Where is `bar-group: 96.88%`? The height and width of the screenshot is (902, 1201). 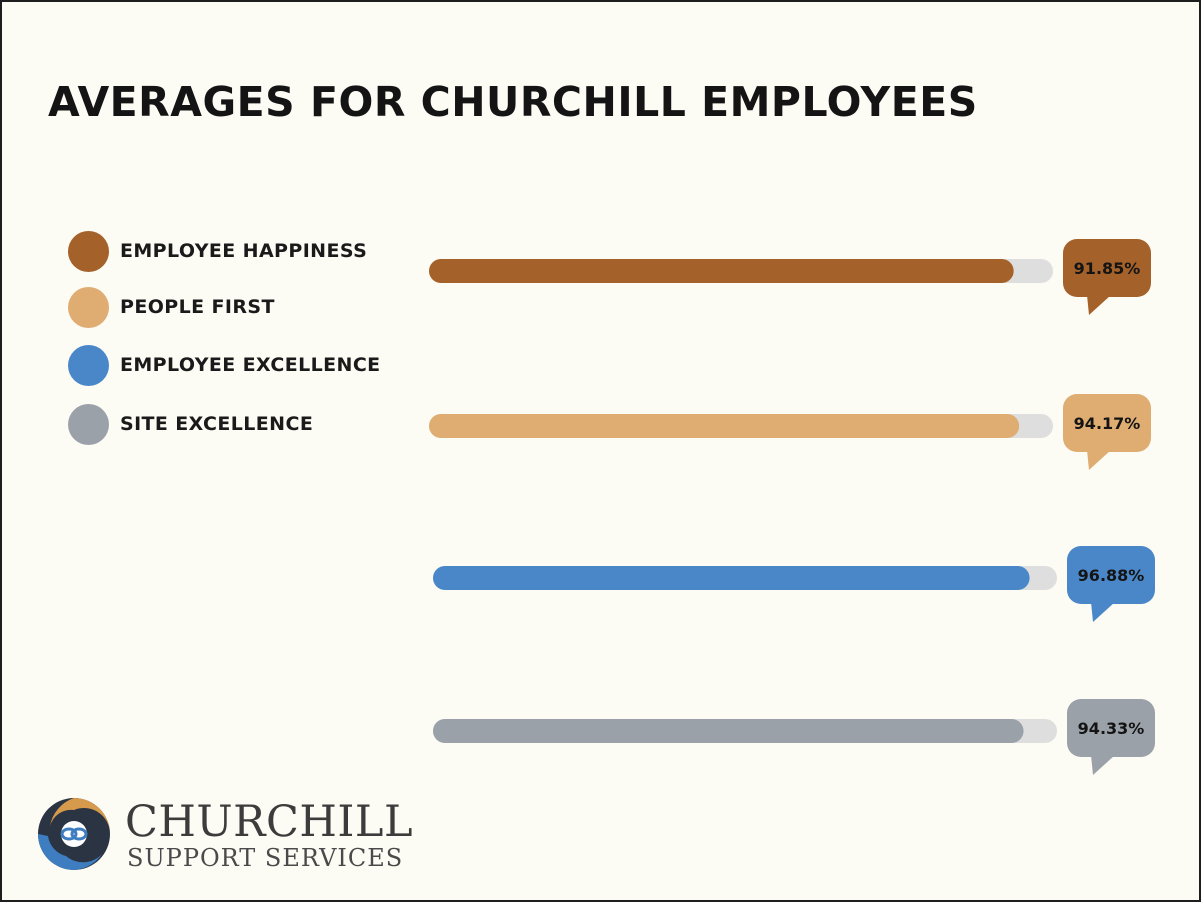
bar-group: 96.88% is located at coordinates (794, 584).